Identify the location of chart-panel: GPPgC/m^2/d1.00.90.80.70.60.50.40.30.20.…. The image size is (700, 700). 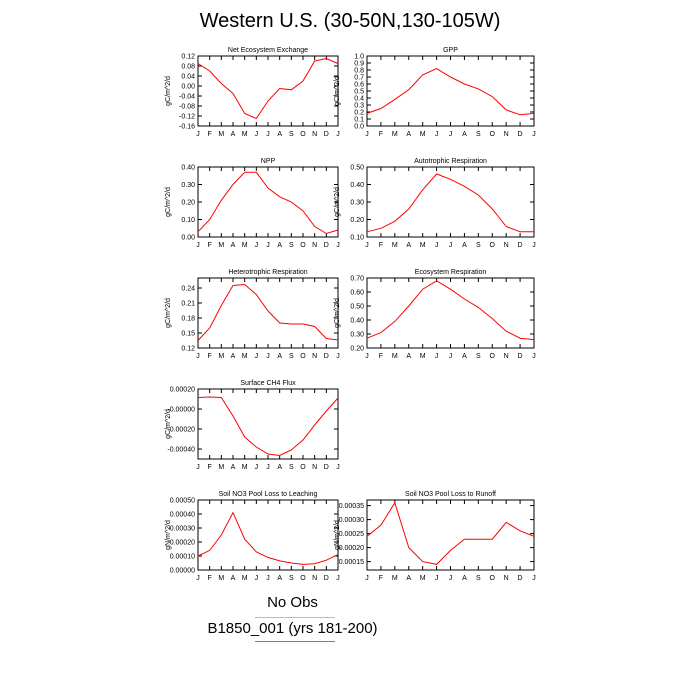
(435, 92).